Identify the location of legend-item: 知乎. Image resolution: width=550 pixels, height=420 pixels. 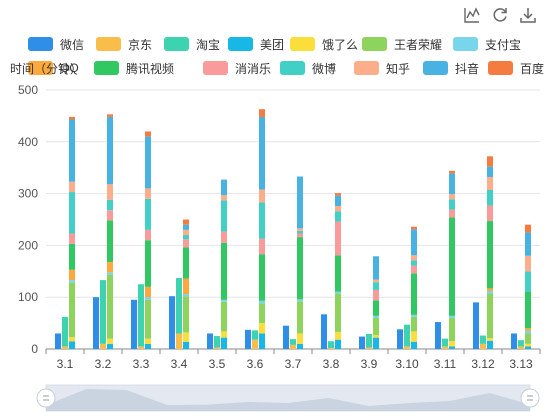
(382, 68).